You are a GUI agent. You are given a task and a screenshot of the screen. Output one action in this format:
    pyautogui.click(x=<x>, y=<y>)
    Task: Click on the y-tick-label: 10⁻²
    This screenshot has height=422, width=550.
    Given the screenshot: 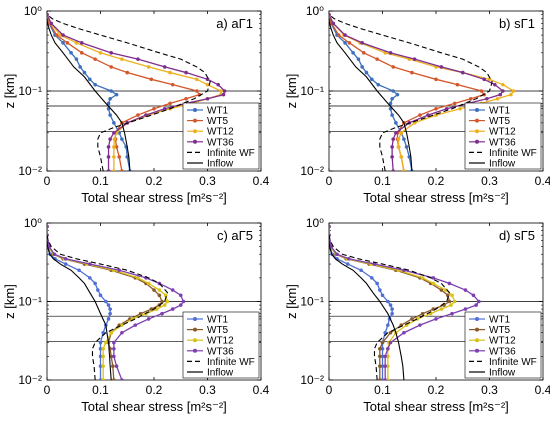 What is the action you would take?
    pyautogui.click(x=30, y=380)
    